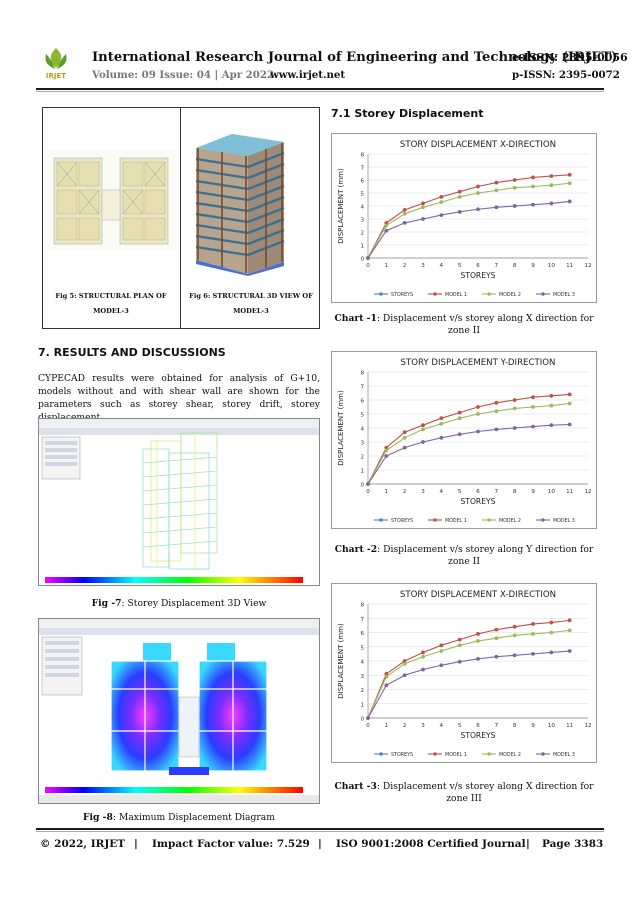 The height and width of the screenshot is (902, 638). Describe the element at coordinates (308, 75) in the screenshot. I see `website-link: www.irjet.net` at that location.